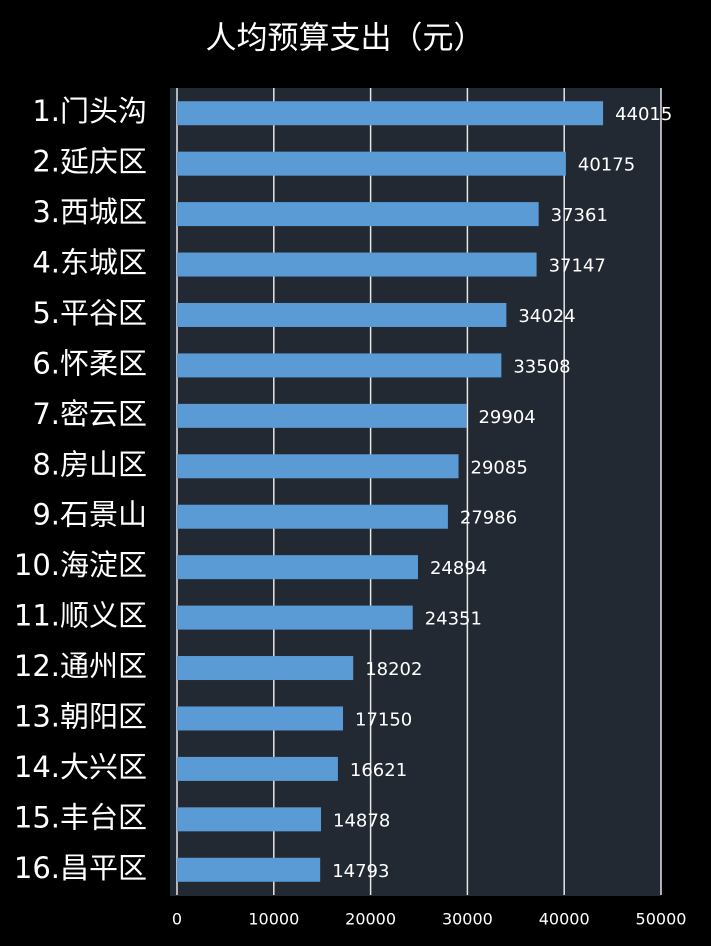  I want to click on value-label: 14878, so click(361, 820).